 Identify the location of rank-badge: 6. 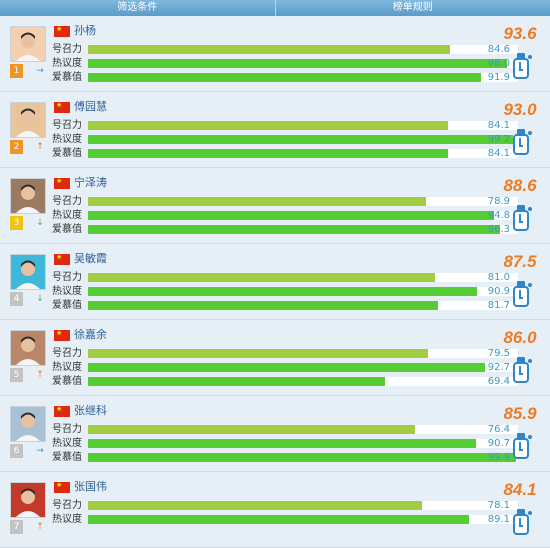
(16, 451).